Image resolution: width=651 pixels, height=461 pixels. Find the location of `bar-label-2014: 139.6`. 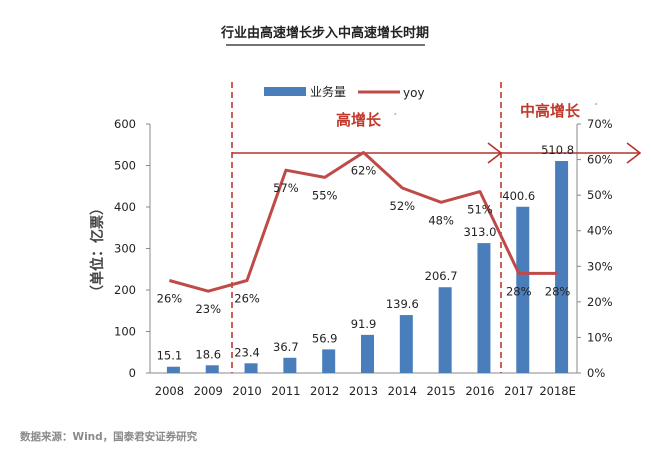

bar-label-2014: 139.6 is located at coordinates (402, 304).